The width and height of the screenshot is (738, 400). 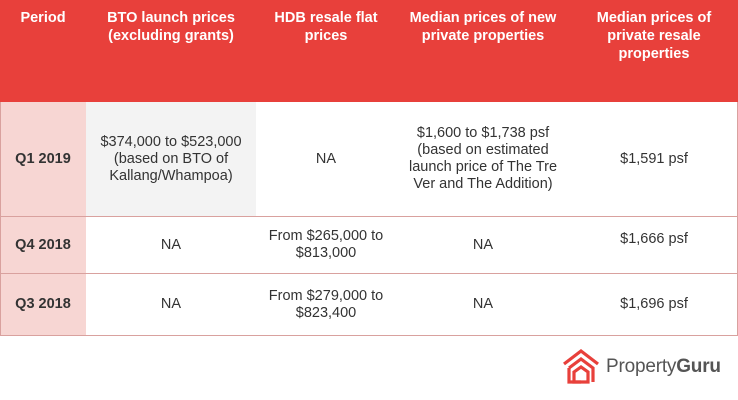 I want to click on header-new-private-prices: Median prices of new private properties, so click(x=483, y=27).